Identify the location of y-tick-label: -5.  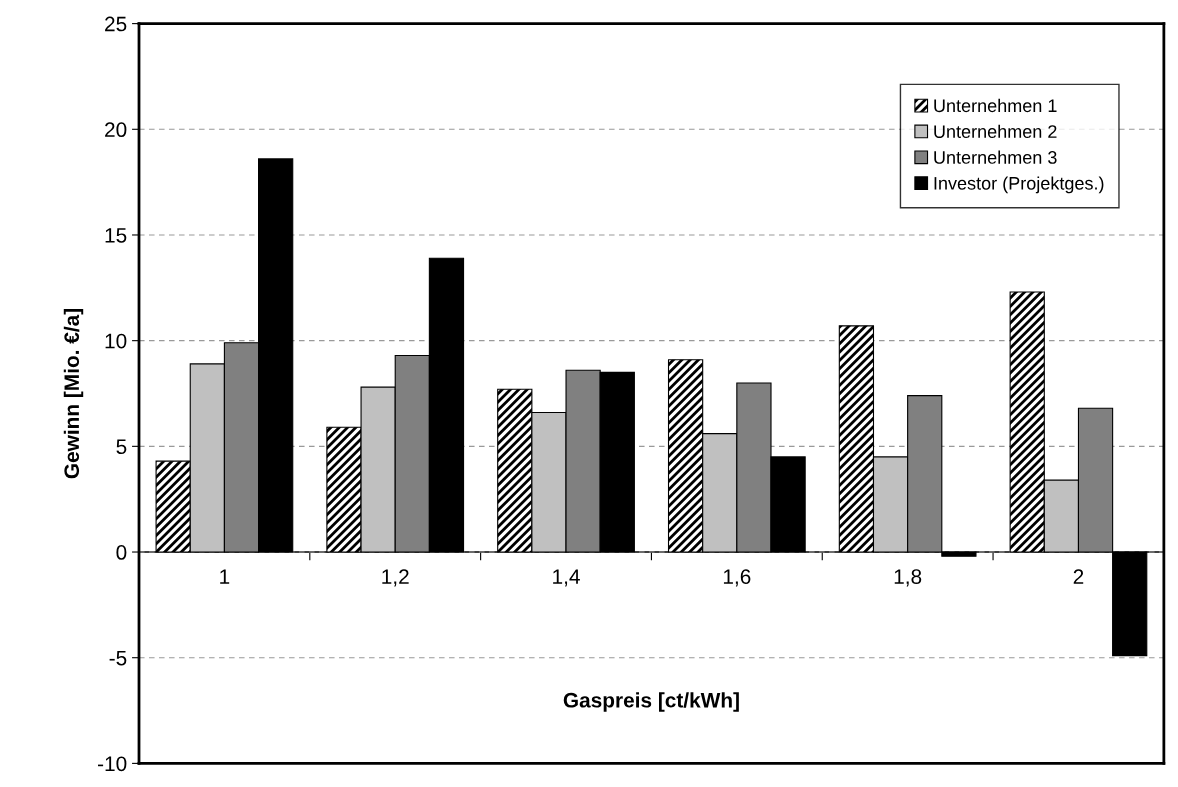
(118, 658).